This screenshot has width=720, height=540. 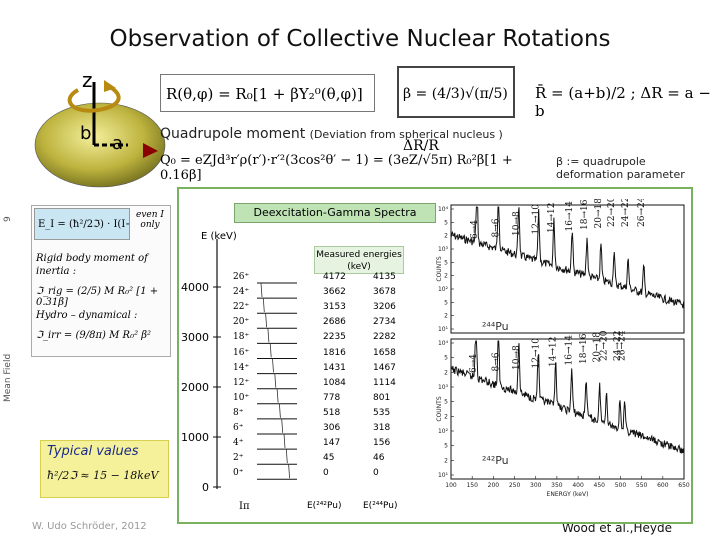 What do you see at coordinates (384, 367) in the screenshot?
I see `level-energy-244: 1467` at bounding box center [384, 367].